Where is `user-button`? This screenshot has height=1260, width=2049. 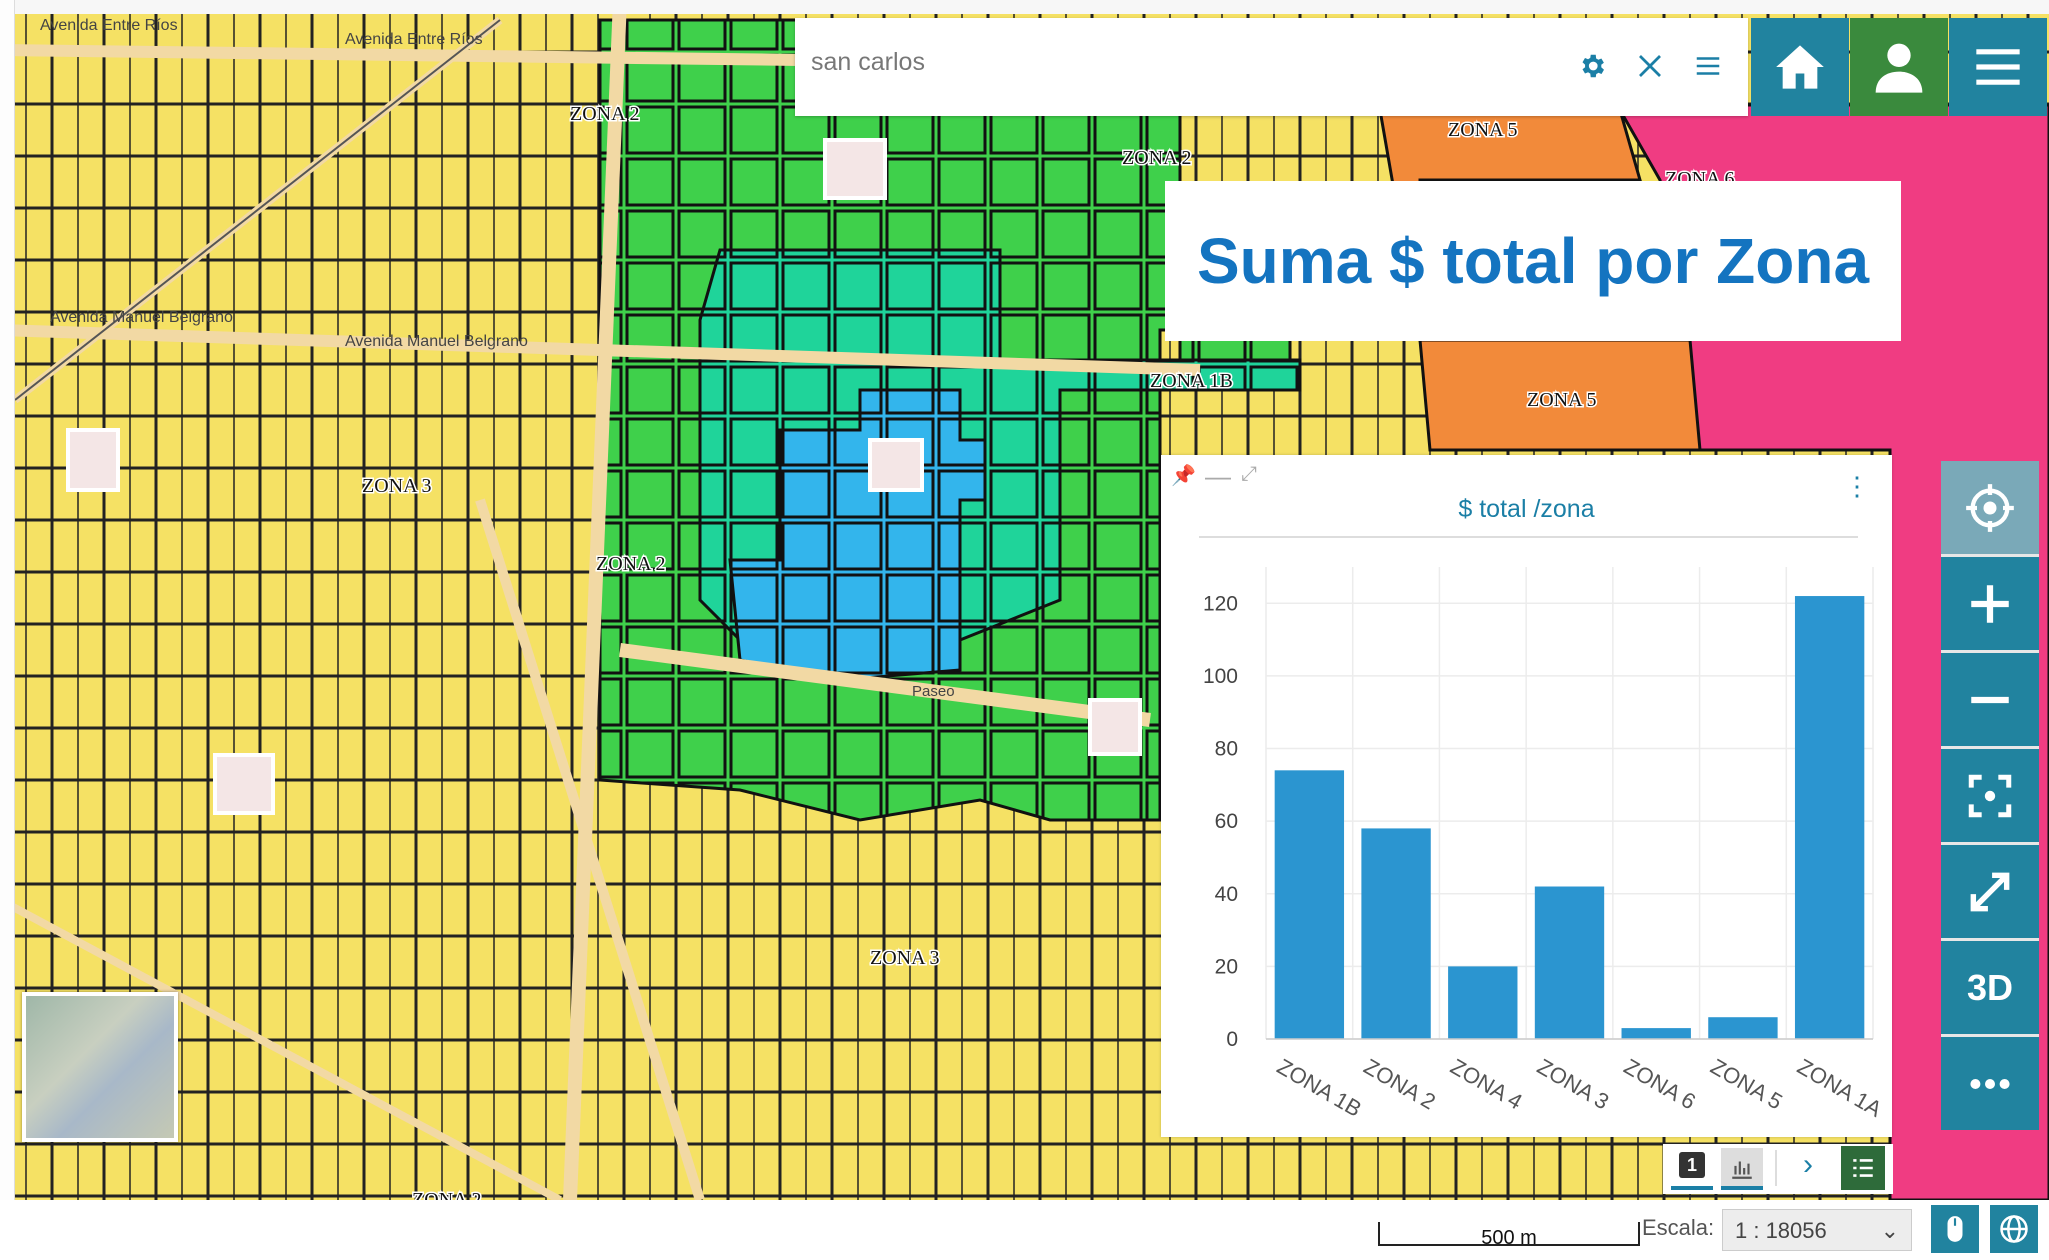 user-button is located at coordinates (1899, 67).